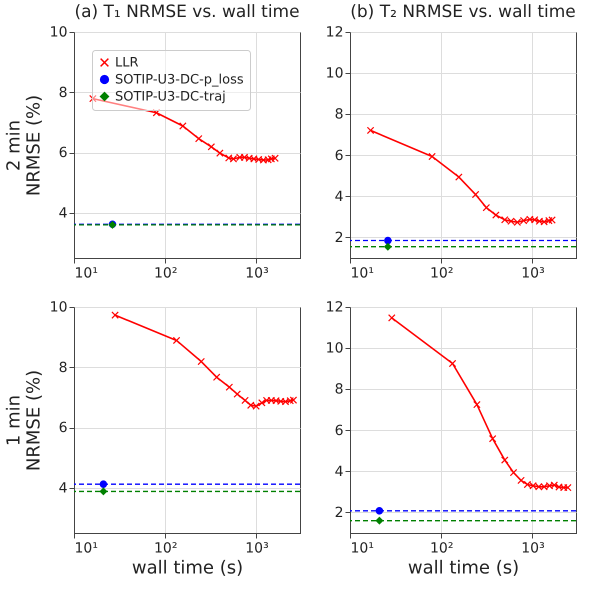 The width and height of the screenshot is (611, 604). What do you see at coordinates (179, 80) in the screenshot?
I see `legend-label: SOTIP-U3-DC-p_loss` at bounding box center [179, 80].